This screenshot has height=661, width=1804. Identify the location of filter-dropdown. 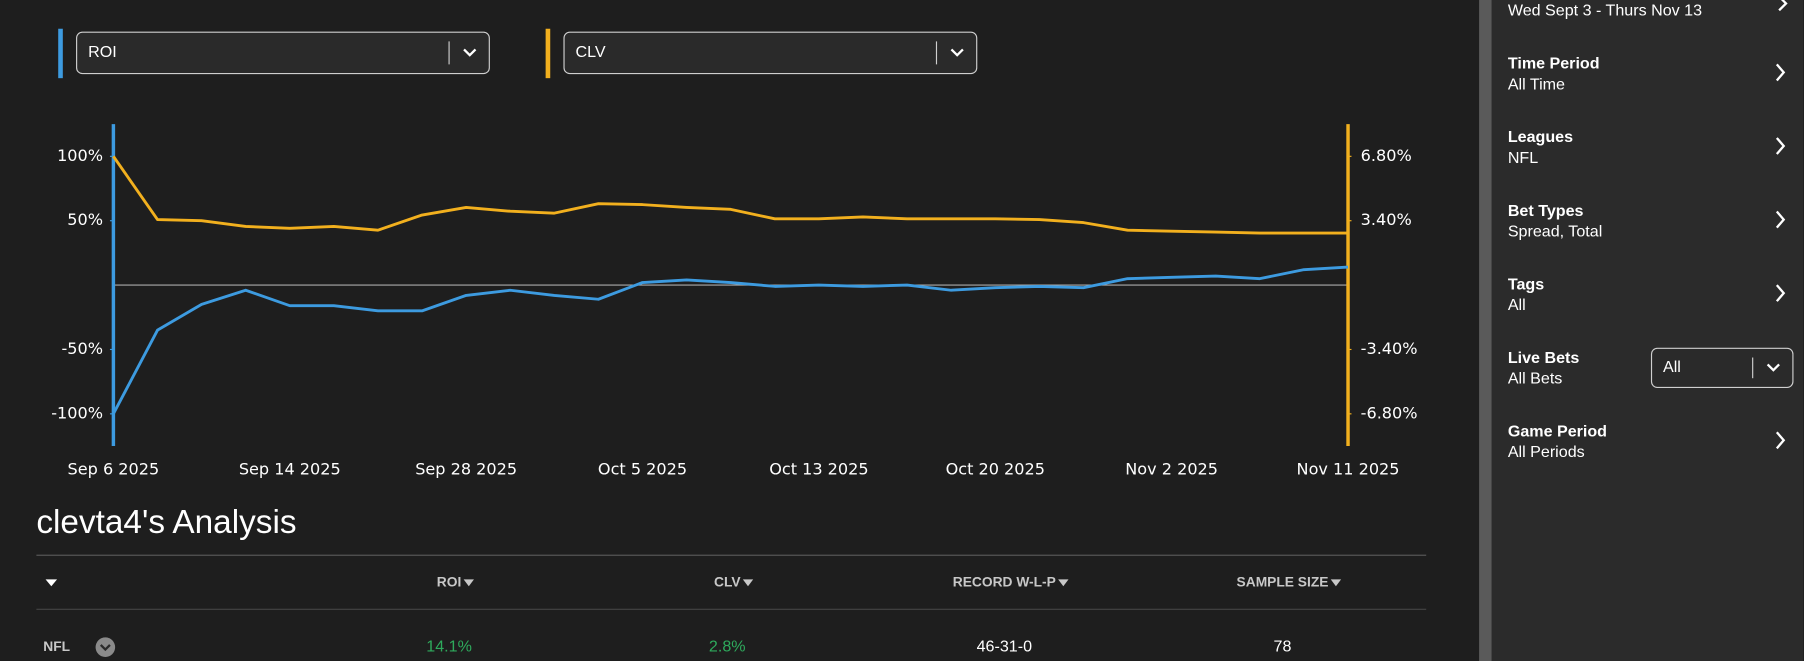
(1722, 367).